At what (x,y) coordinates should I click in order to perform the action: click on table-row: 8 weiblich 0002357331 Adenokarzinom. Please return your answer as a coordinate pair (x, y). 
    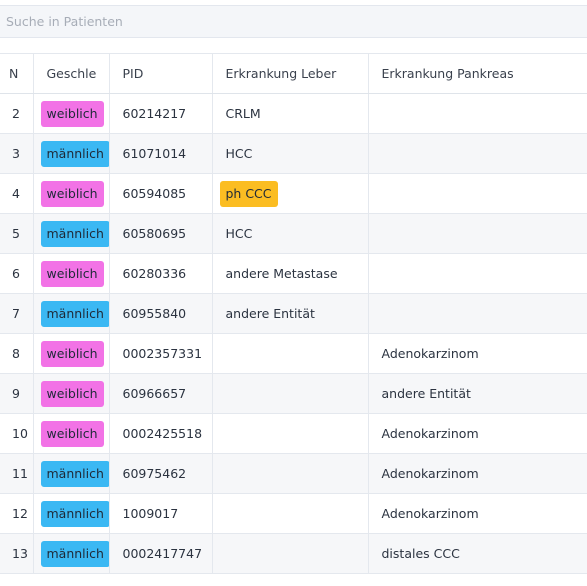
    Looking at the image, I should click on (293, 353).